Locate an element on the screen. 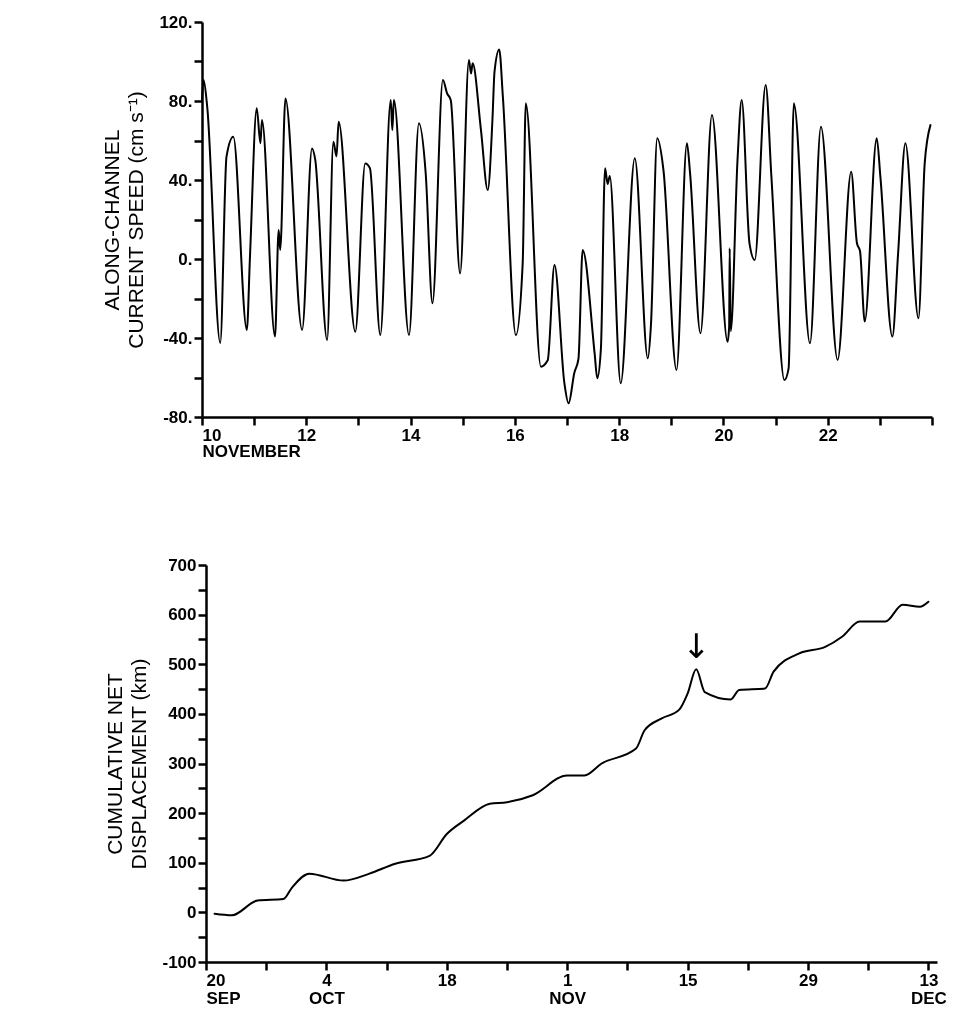 The width and height of the screenshot is (974, 1031). x-tick-label: 20 is located at coordinates (724, 435).